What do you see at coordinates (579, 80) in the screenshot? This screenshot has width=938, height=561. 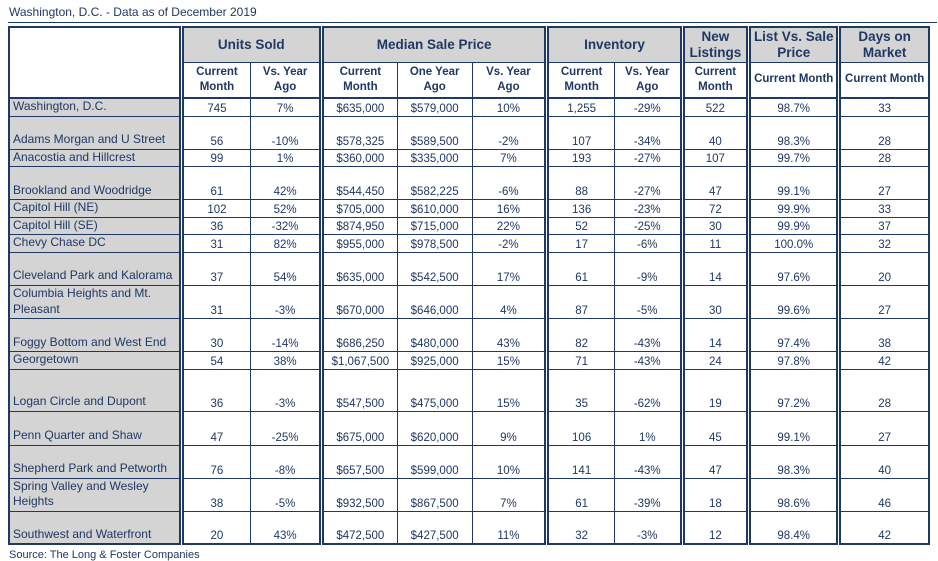 I see `subheader-inv-current: Current Month` at bounding box center [579, 80].